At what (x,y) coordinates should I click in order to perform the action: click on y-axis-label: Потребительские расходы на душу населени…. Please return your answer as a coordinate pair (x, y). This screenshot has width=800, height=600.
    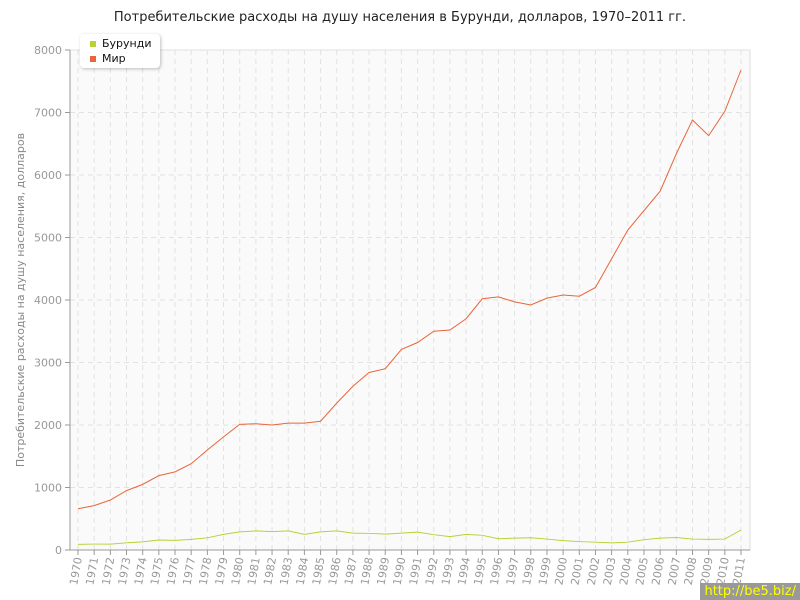
    Looking at the image, I should click on (20, 300).